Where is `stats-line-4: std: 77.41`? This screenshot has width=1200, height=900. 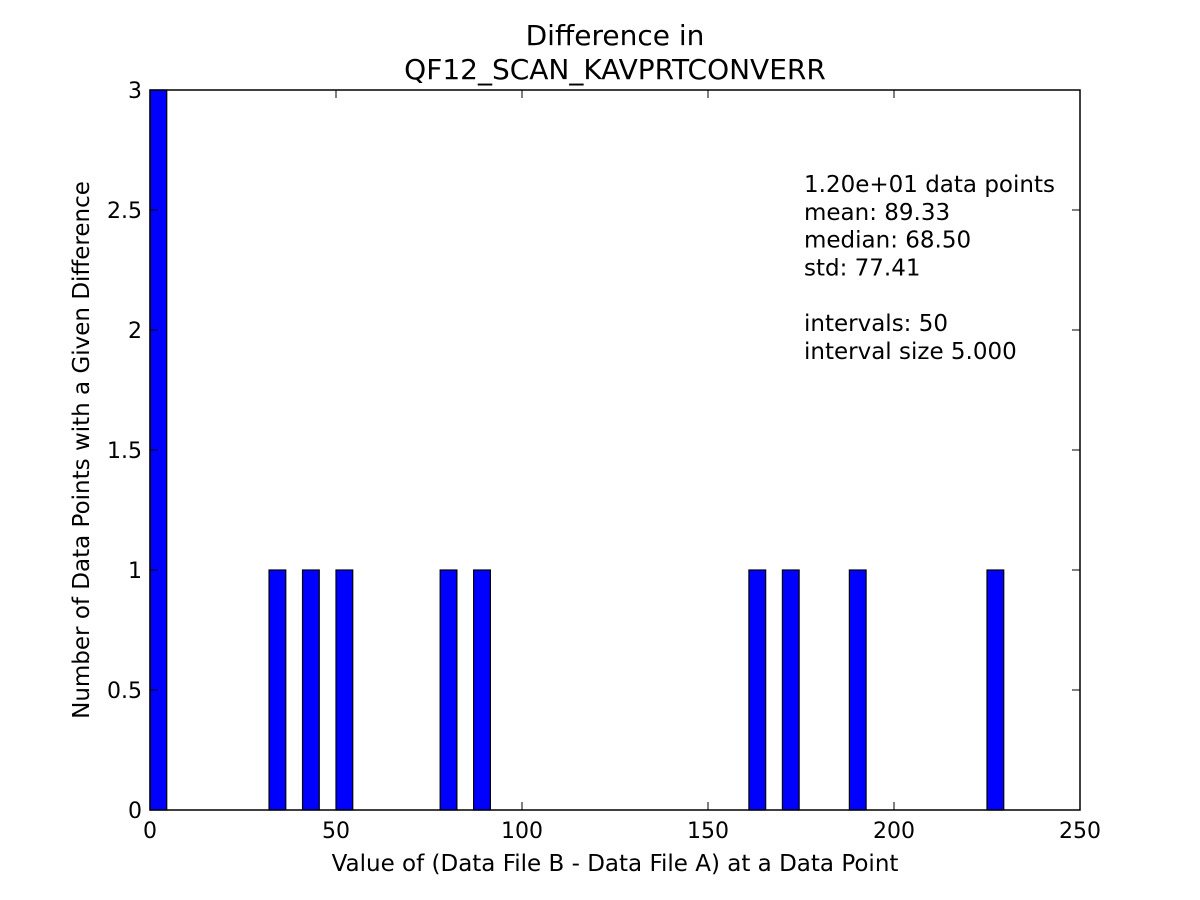 stats-line-4: std: 77.41 is located at coordinates (862, 268).